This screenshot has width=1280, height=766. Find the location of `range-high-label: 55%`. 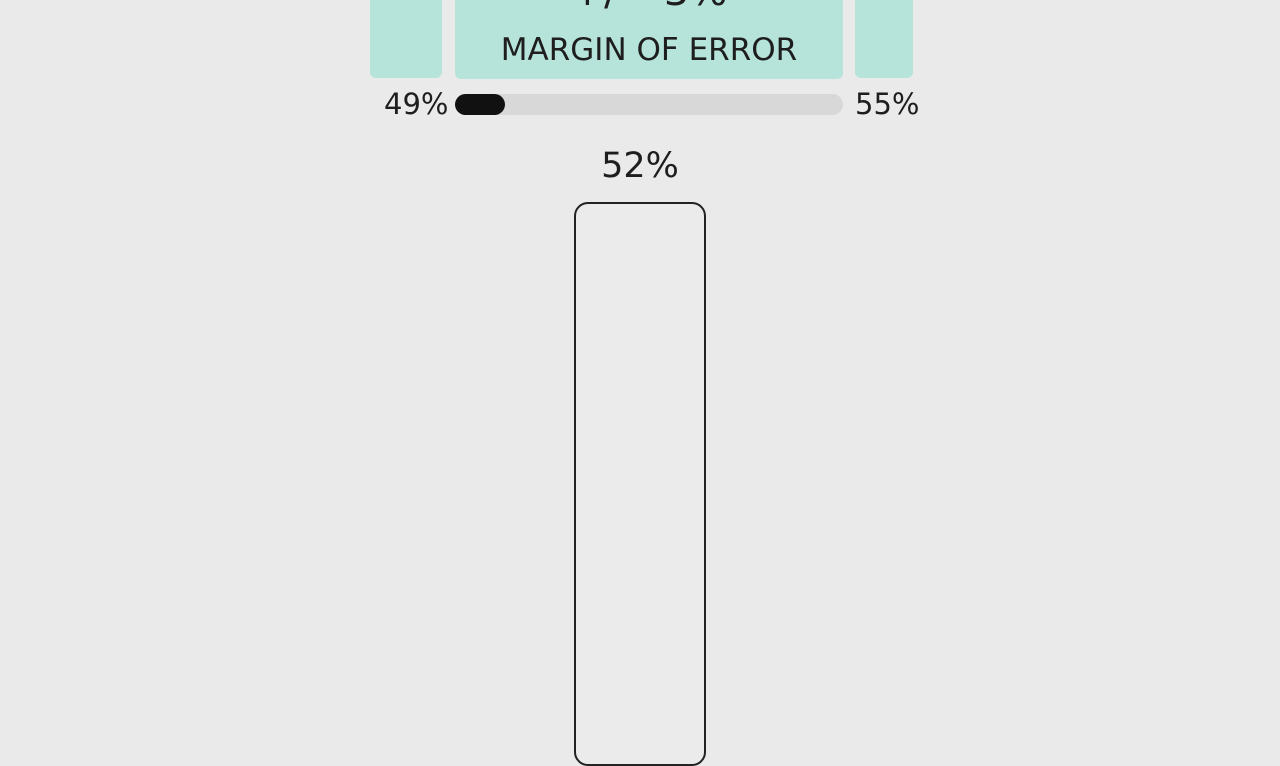

range-high-label: 55% is located at coordinates (887, 104).